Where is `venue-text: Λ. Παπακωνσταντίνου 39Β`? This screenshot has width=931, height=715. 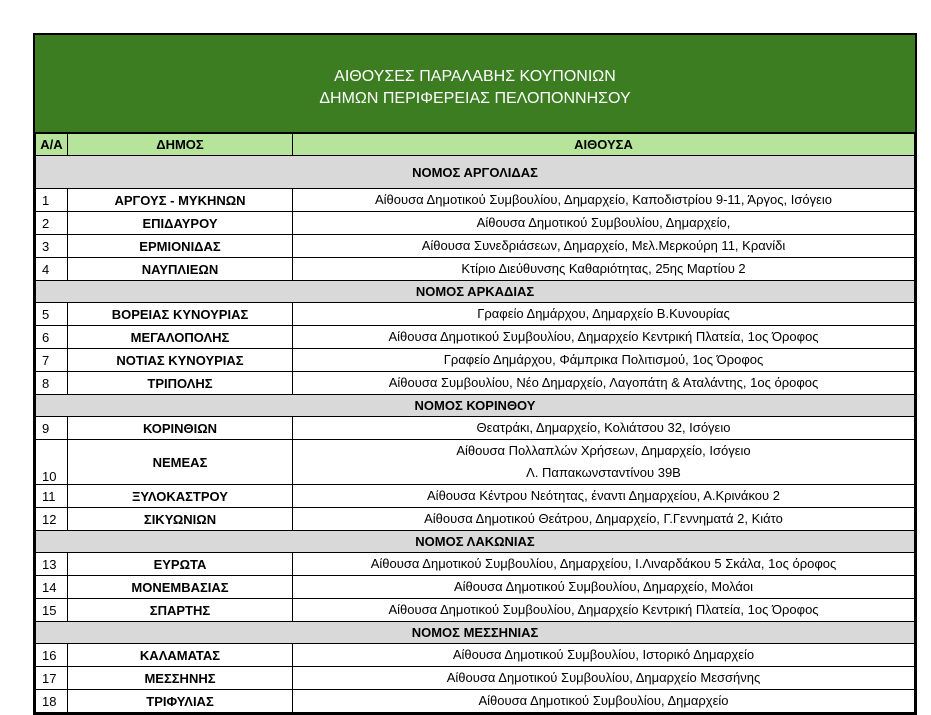 venue-text: Λ. Παπακωνσταντίνου 39Β is located at coordinates (603, 472).